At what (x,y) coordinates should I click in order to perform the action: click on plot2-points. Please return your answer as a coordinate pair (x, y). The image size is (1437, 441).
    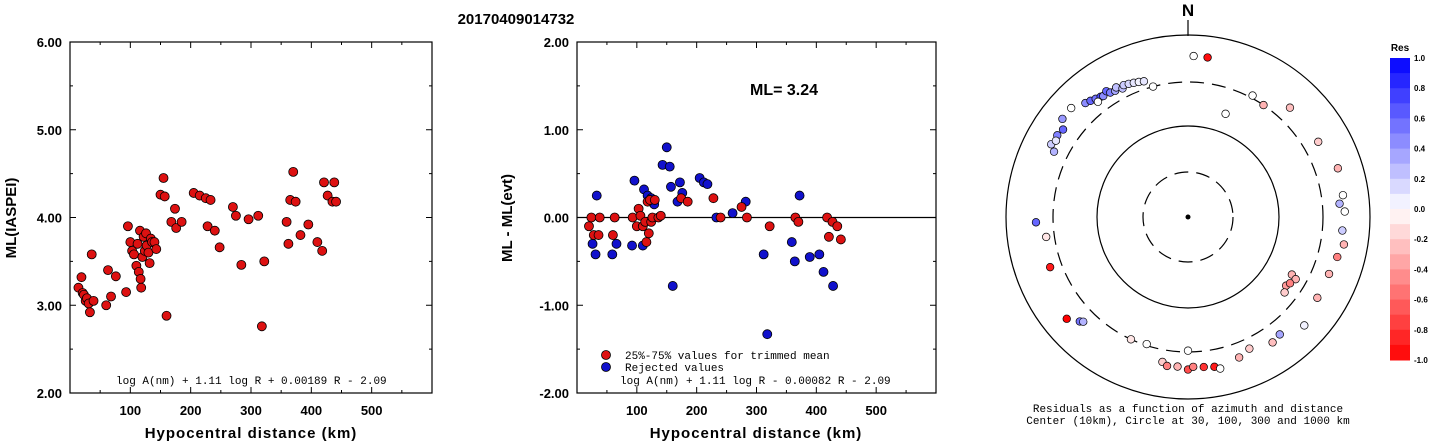
    Looking at the image, I should click on (715, 241).